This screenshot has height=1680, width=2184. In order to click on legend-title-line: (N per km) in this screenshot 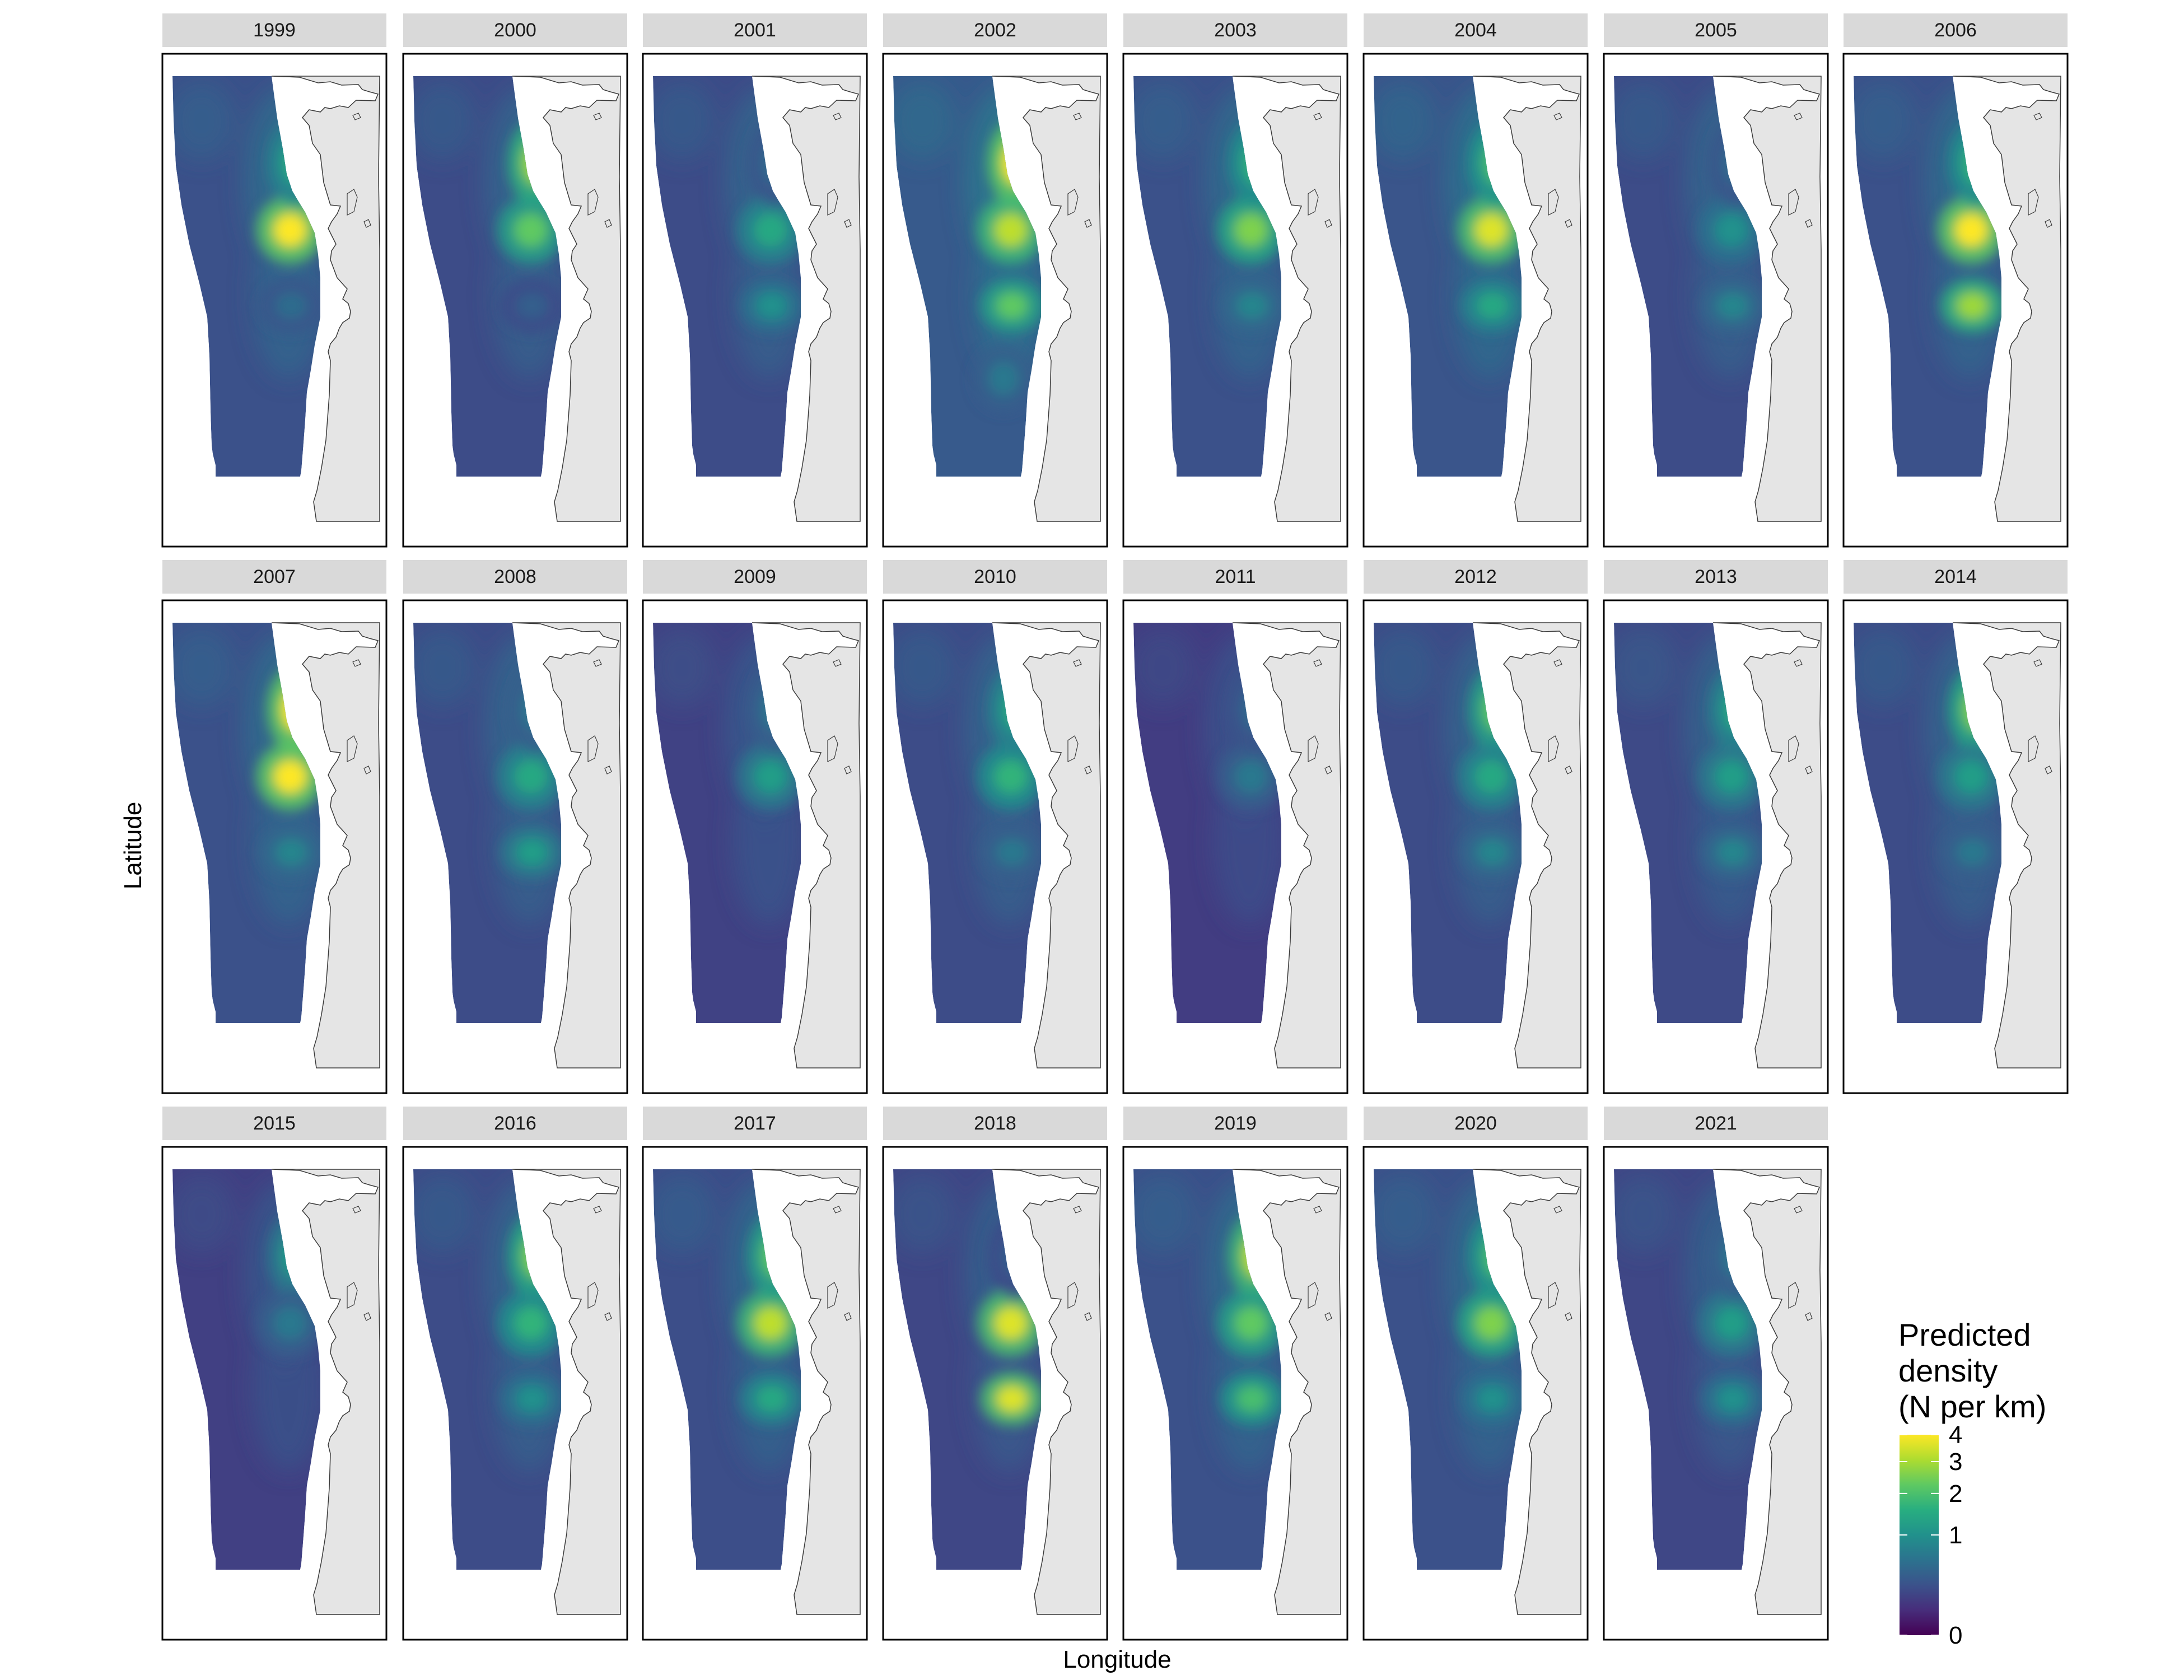, I will do `click(1972, 1407)`.